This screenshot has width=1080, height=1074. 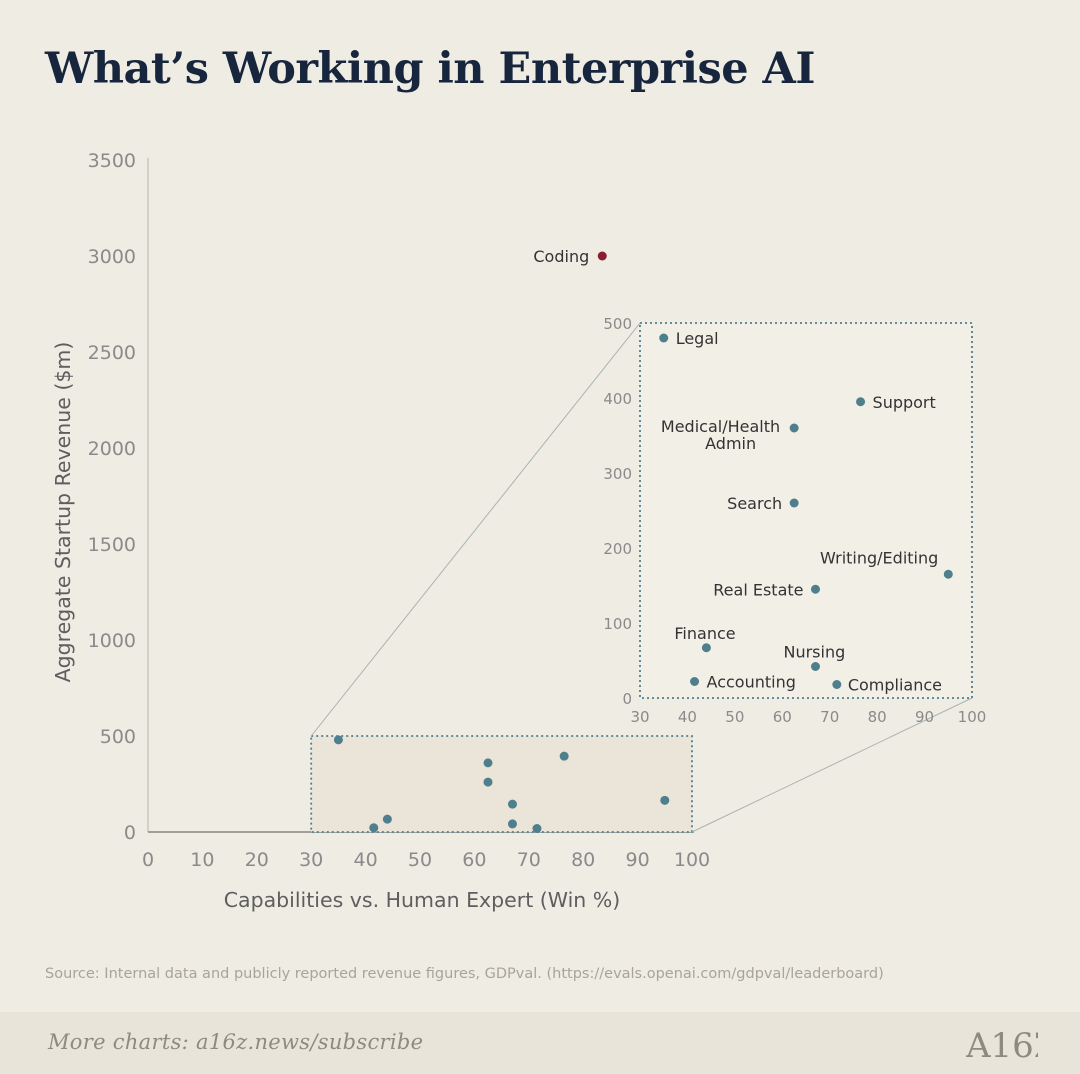 I want to click on inset-x-tick-label: 100, so click(x=972, y=717).